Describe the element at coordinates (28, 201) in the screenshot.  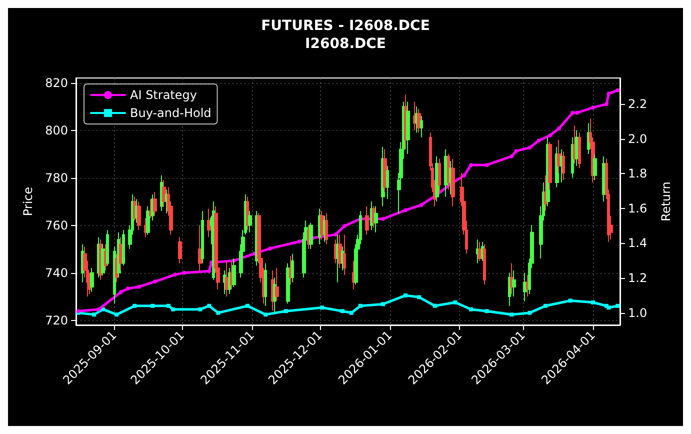
I see `y-axis-title: Price` at that location.